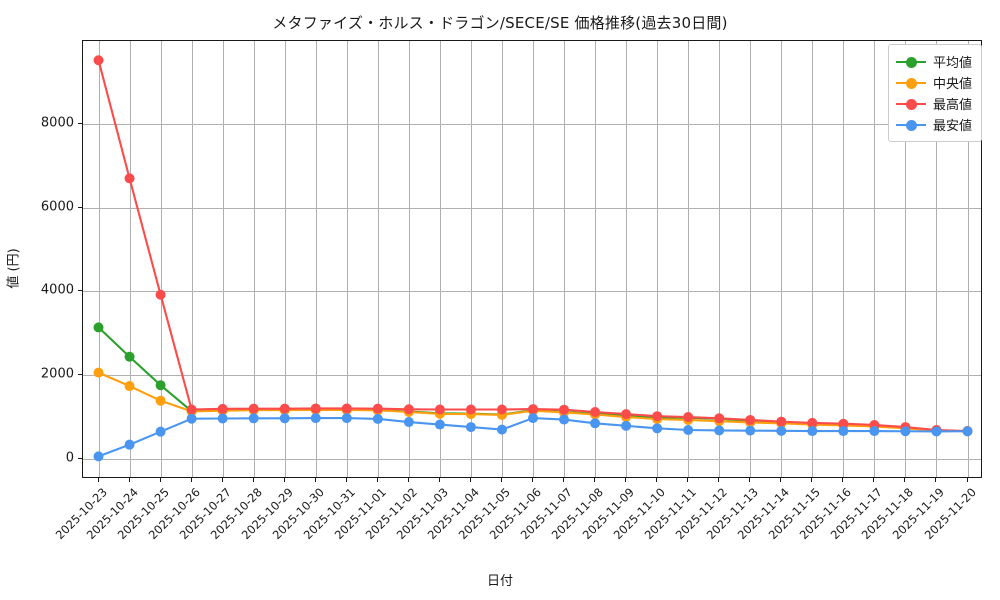 Image resolution: width=1000 pixels, height=600 pixels. I want to click on legend-label: 最安値, so click(952, 126).